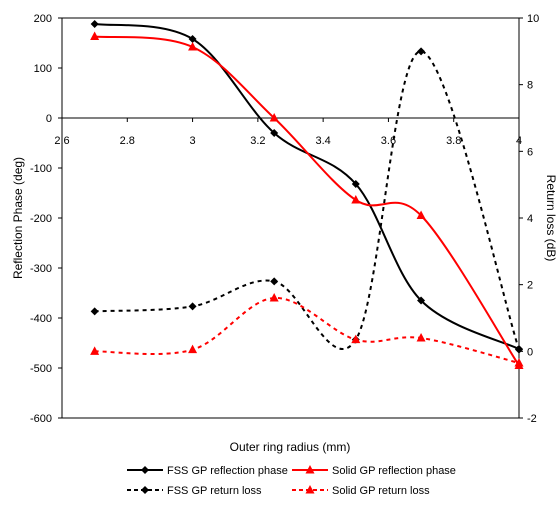 This screenshot has height=531, width=559. What do you see at coordinates (530, 286) in the screenshot?
I see `y2-tick-label: 2` at bounding box center [530, 286].